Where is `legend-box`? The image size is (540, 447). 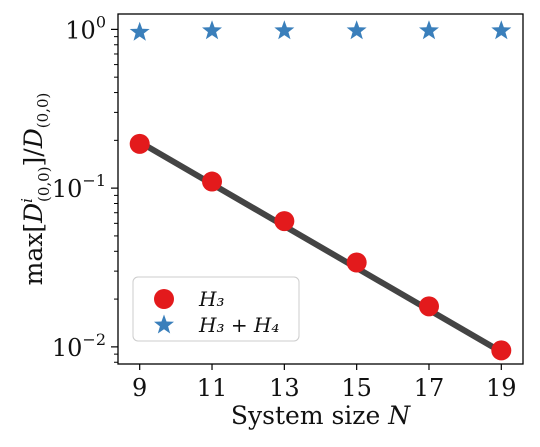 legend-box is located at coordinates (216, 309).